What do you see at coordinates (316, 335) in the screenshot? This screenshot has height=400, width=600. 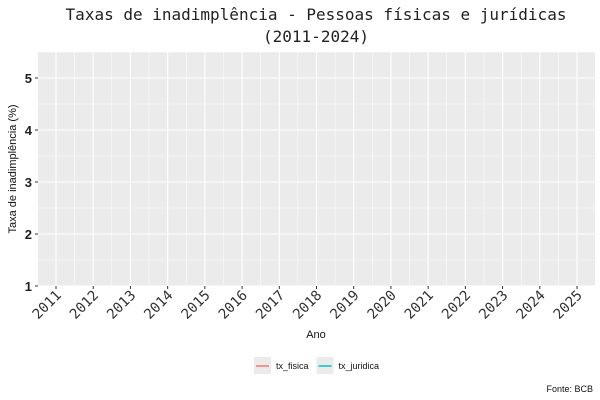 I see `x-axis-title: Ano` at bounding box center [316, 335].